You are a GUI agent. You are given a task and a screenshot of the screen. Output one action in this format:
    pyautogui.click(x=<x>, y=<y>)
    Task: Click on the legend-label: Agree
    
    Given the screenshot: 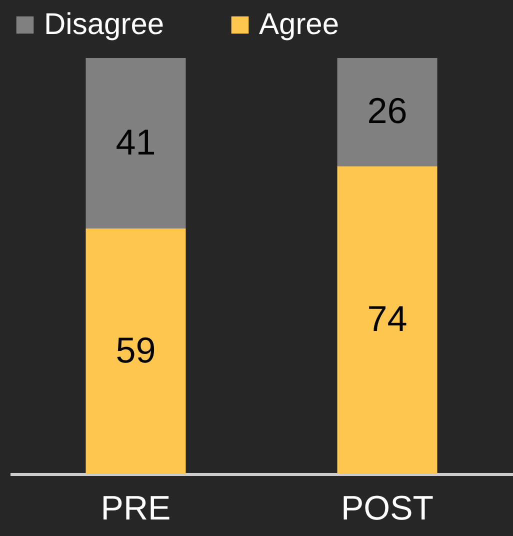 What is the action you would take?
    pyautogui.click(x=299, y=24)
    